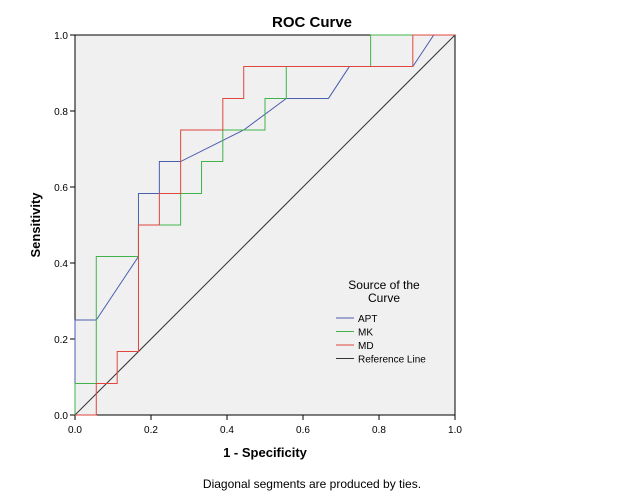  I want to click on legend-label-apt: APT, so click(367, 319).